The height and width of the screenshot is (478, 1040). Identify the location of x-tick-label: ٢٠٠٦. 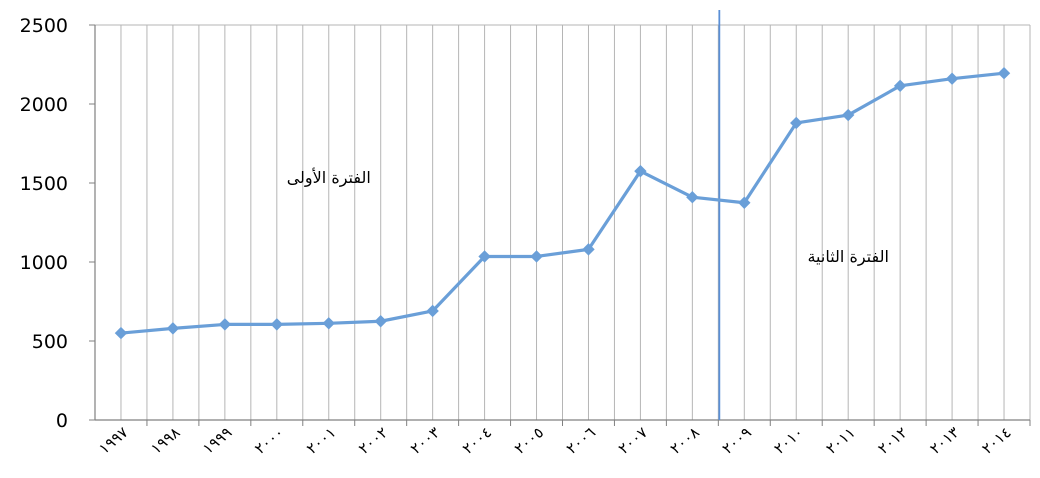
(581, 440).